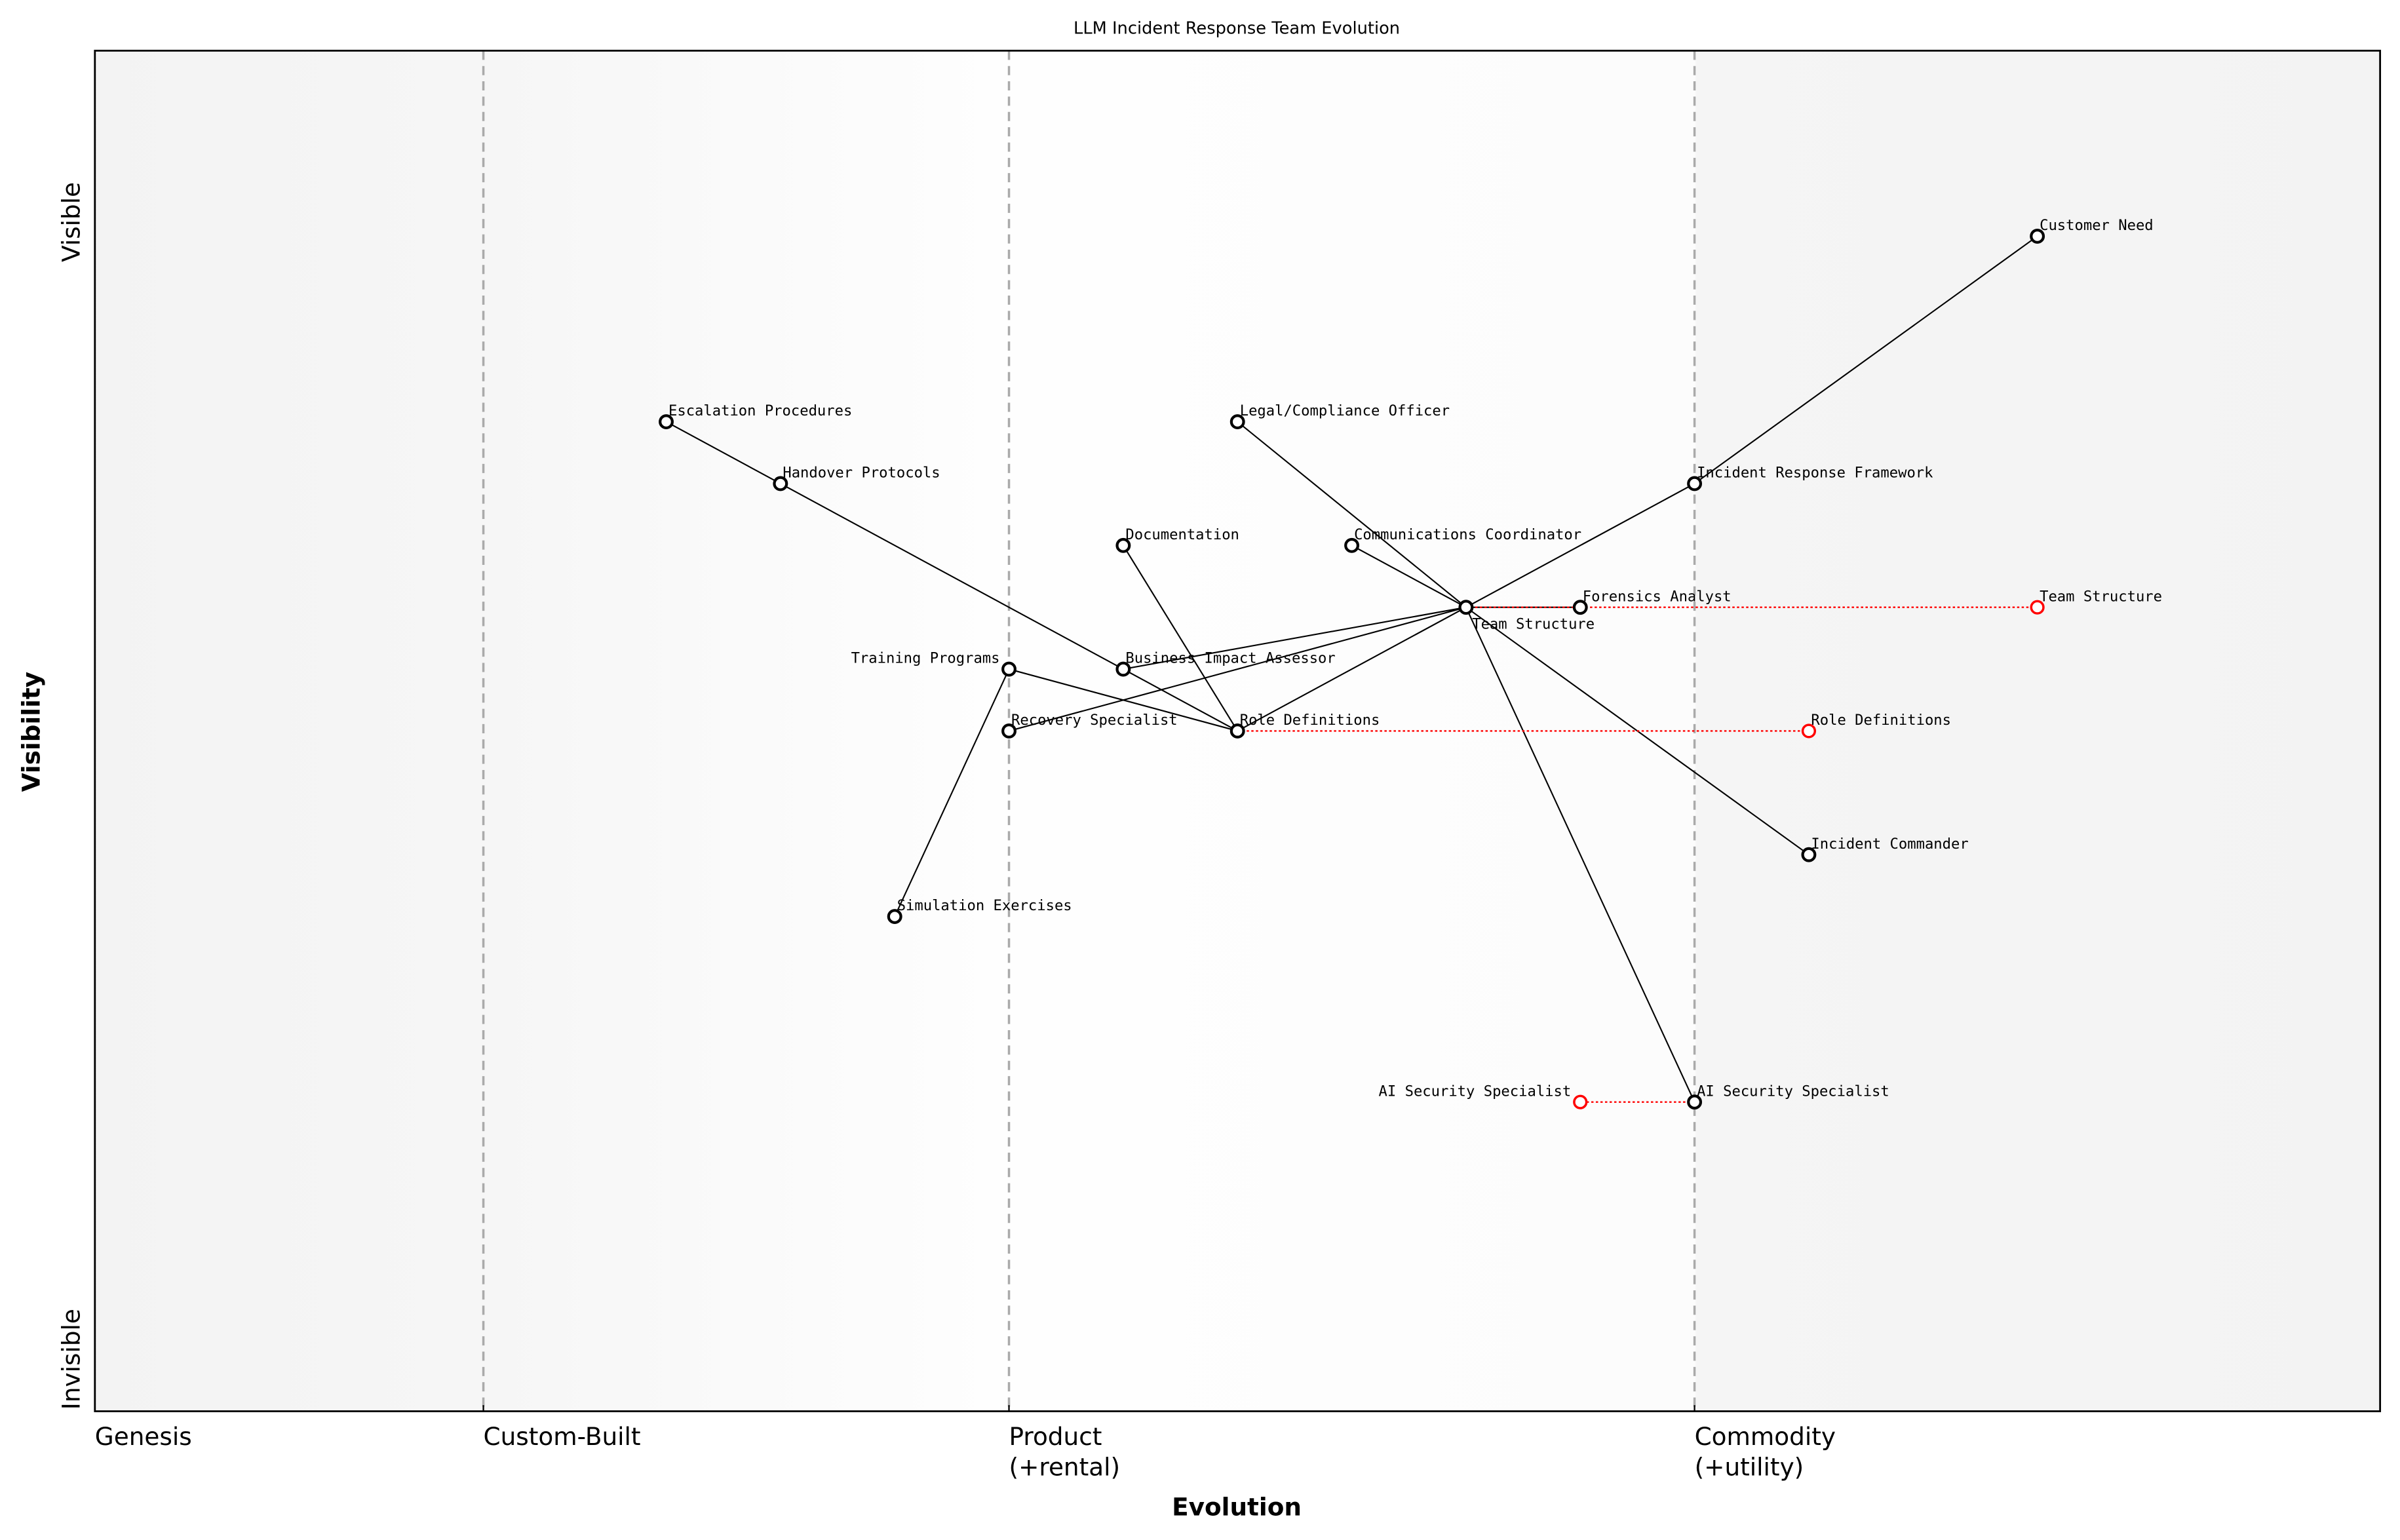 This screenshot has height=1540, width=2400. Describe the element at coordinates (760, 410) in the screenshot. I see `component-label: Escalation Procedures` at that location.